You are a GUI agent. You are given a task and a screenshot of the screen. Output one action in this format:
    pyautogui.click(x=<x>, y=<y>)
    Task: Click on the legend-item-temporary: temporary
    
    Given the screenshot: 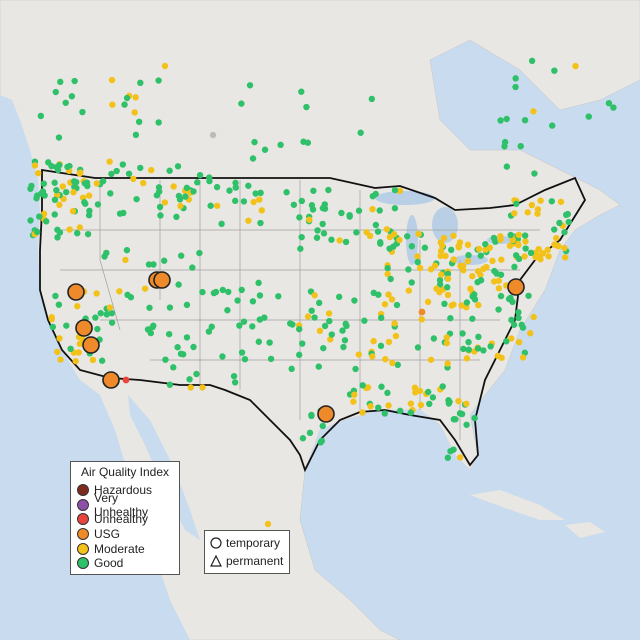 What is the action you would take?
    pyautogui.click(x=247, y=543)
    